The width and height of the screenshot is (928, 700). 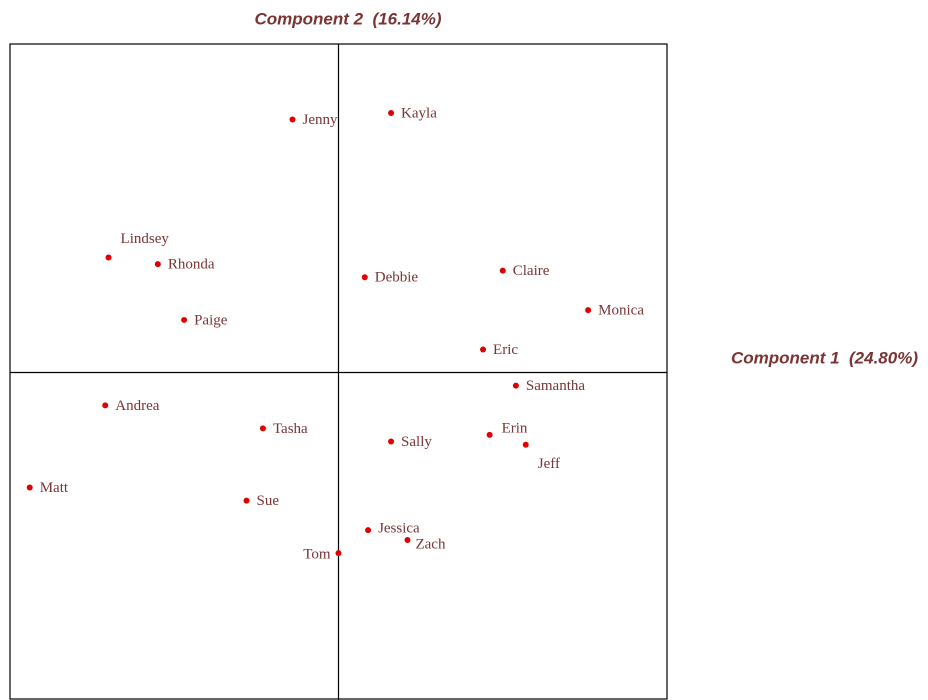 What do you see at coordinates (347, 18) in the screenshot?
I see `y-axis-title: Component 2 (16.14%)` at bounding box center [347, 18].